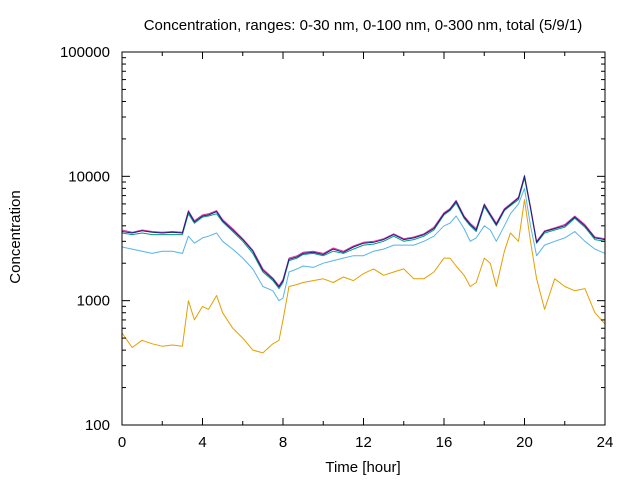 The width and height of the screenshot is (640, 480). I want to click on x-tick-label: 8, so click(283, 442).